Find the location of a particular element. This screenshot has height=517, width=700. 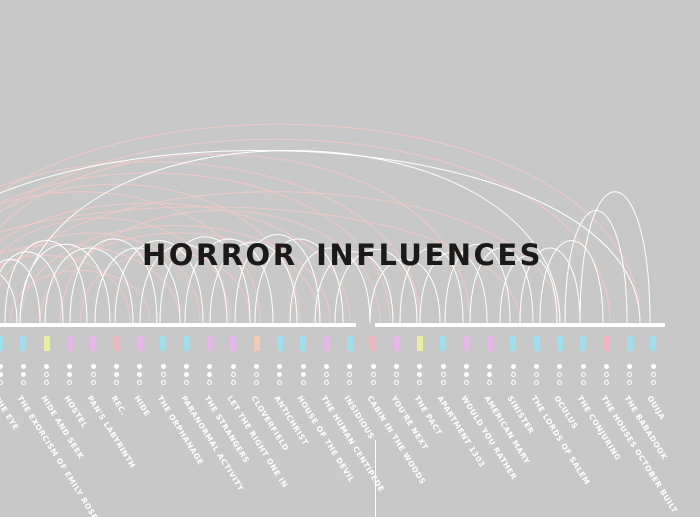

timeline-divider is located at coordinates (375, 478).